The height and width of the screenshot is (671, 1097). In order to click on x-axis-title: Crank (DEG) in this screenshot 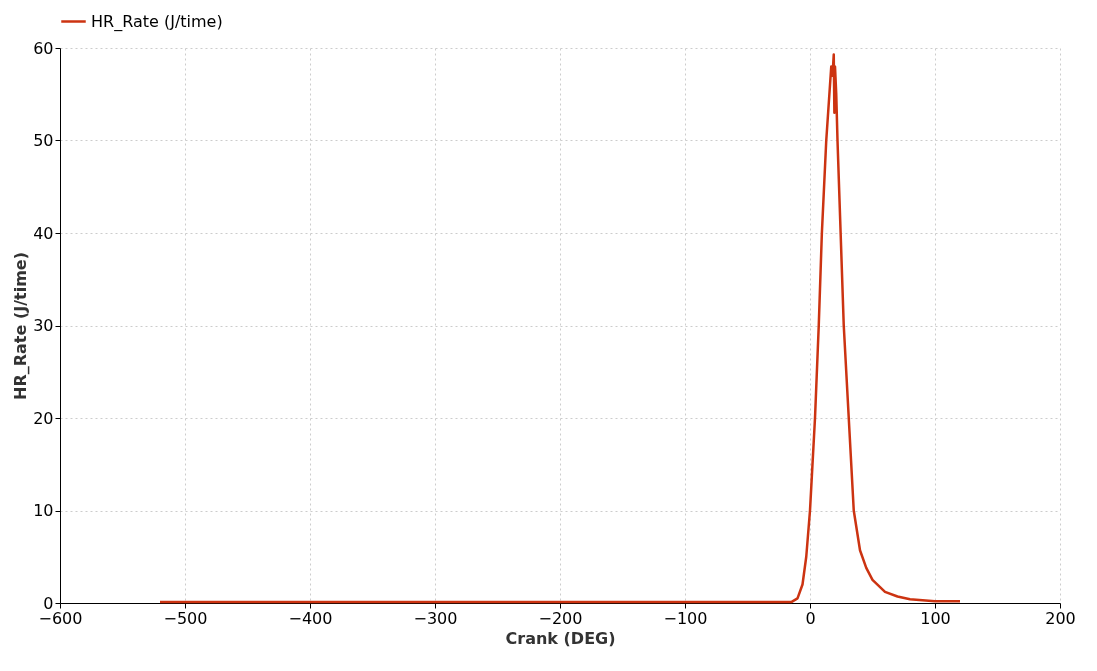, I will do `click(560, 638)`.